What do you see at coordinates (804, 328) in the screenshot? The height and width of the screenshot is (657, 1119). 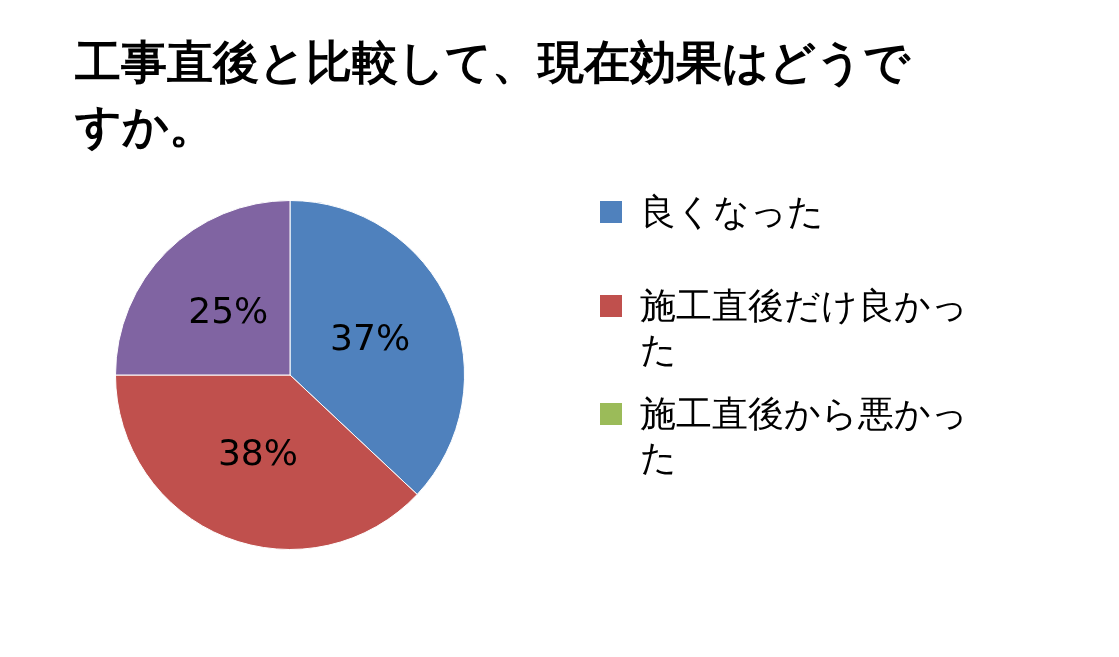 I see `legend-label: 施工直後だけ良かった` at bounding box center [804, 328].